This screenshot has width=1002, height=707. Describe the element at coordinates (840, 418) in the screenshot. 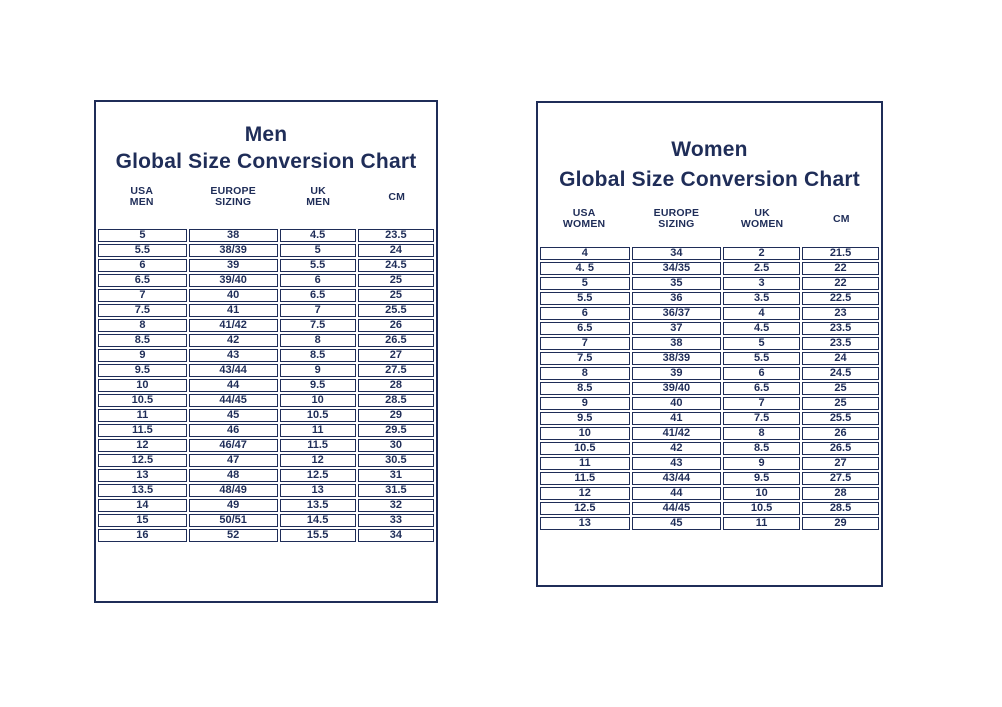

I see `table-cell: 25.5` at that location.